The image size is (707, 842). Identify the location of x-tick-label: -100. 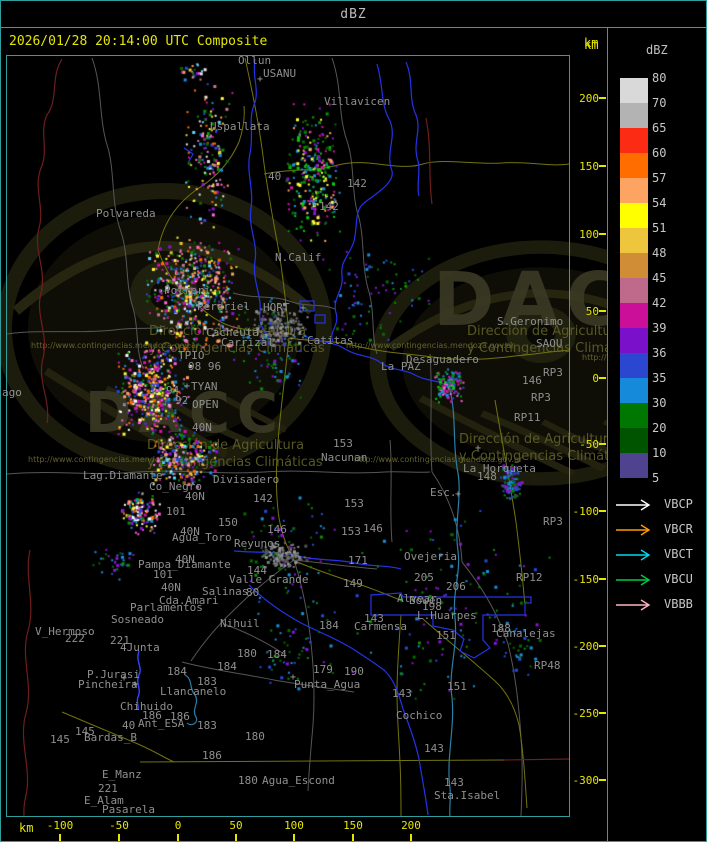
(60, 825).